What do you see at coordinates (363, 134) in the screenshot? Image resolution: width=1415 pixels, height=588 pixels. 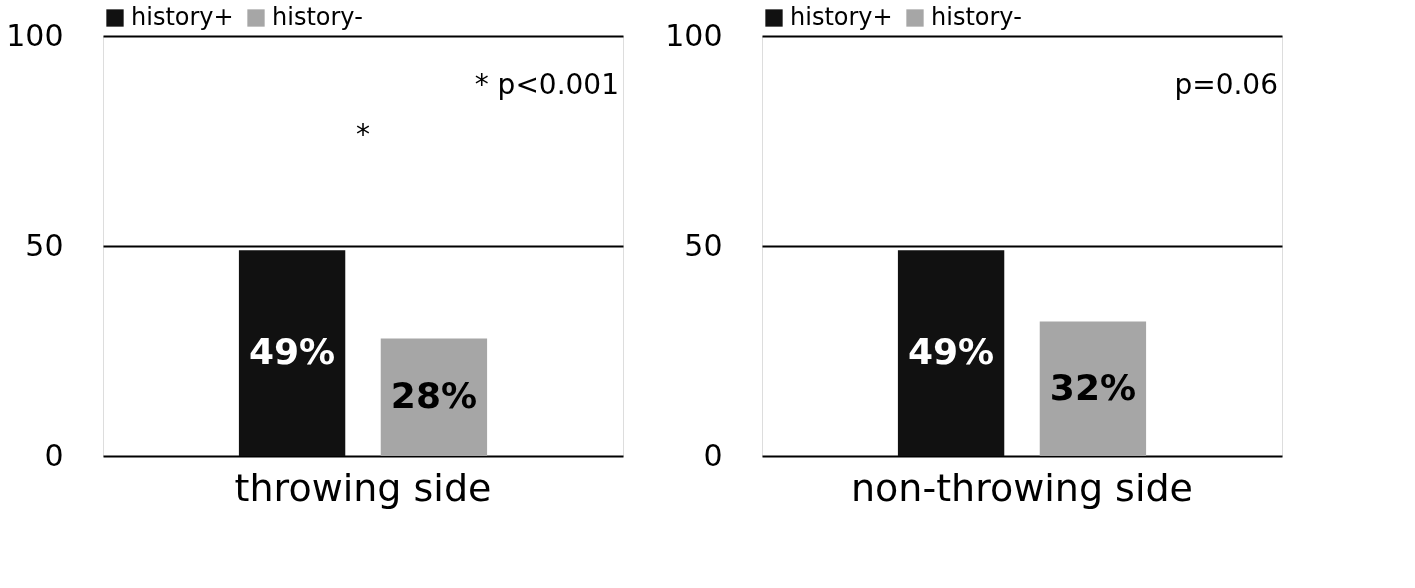 I see `annotation: *` at bounding box center [363, 134].